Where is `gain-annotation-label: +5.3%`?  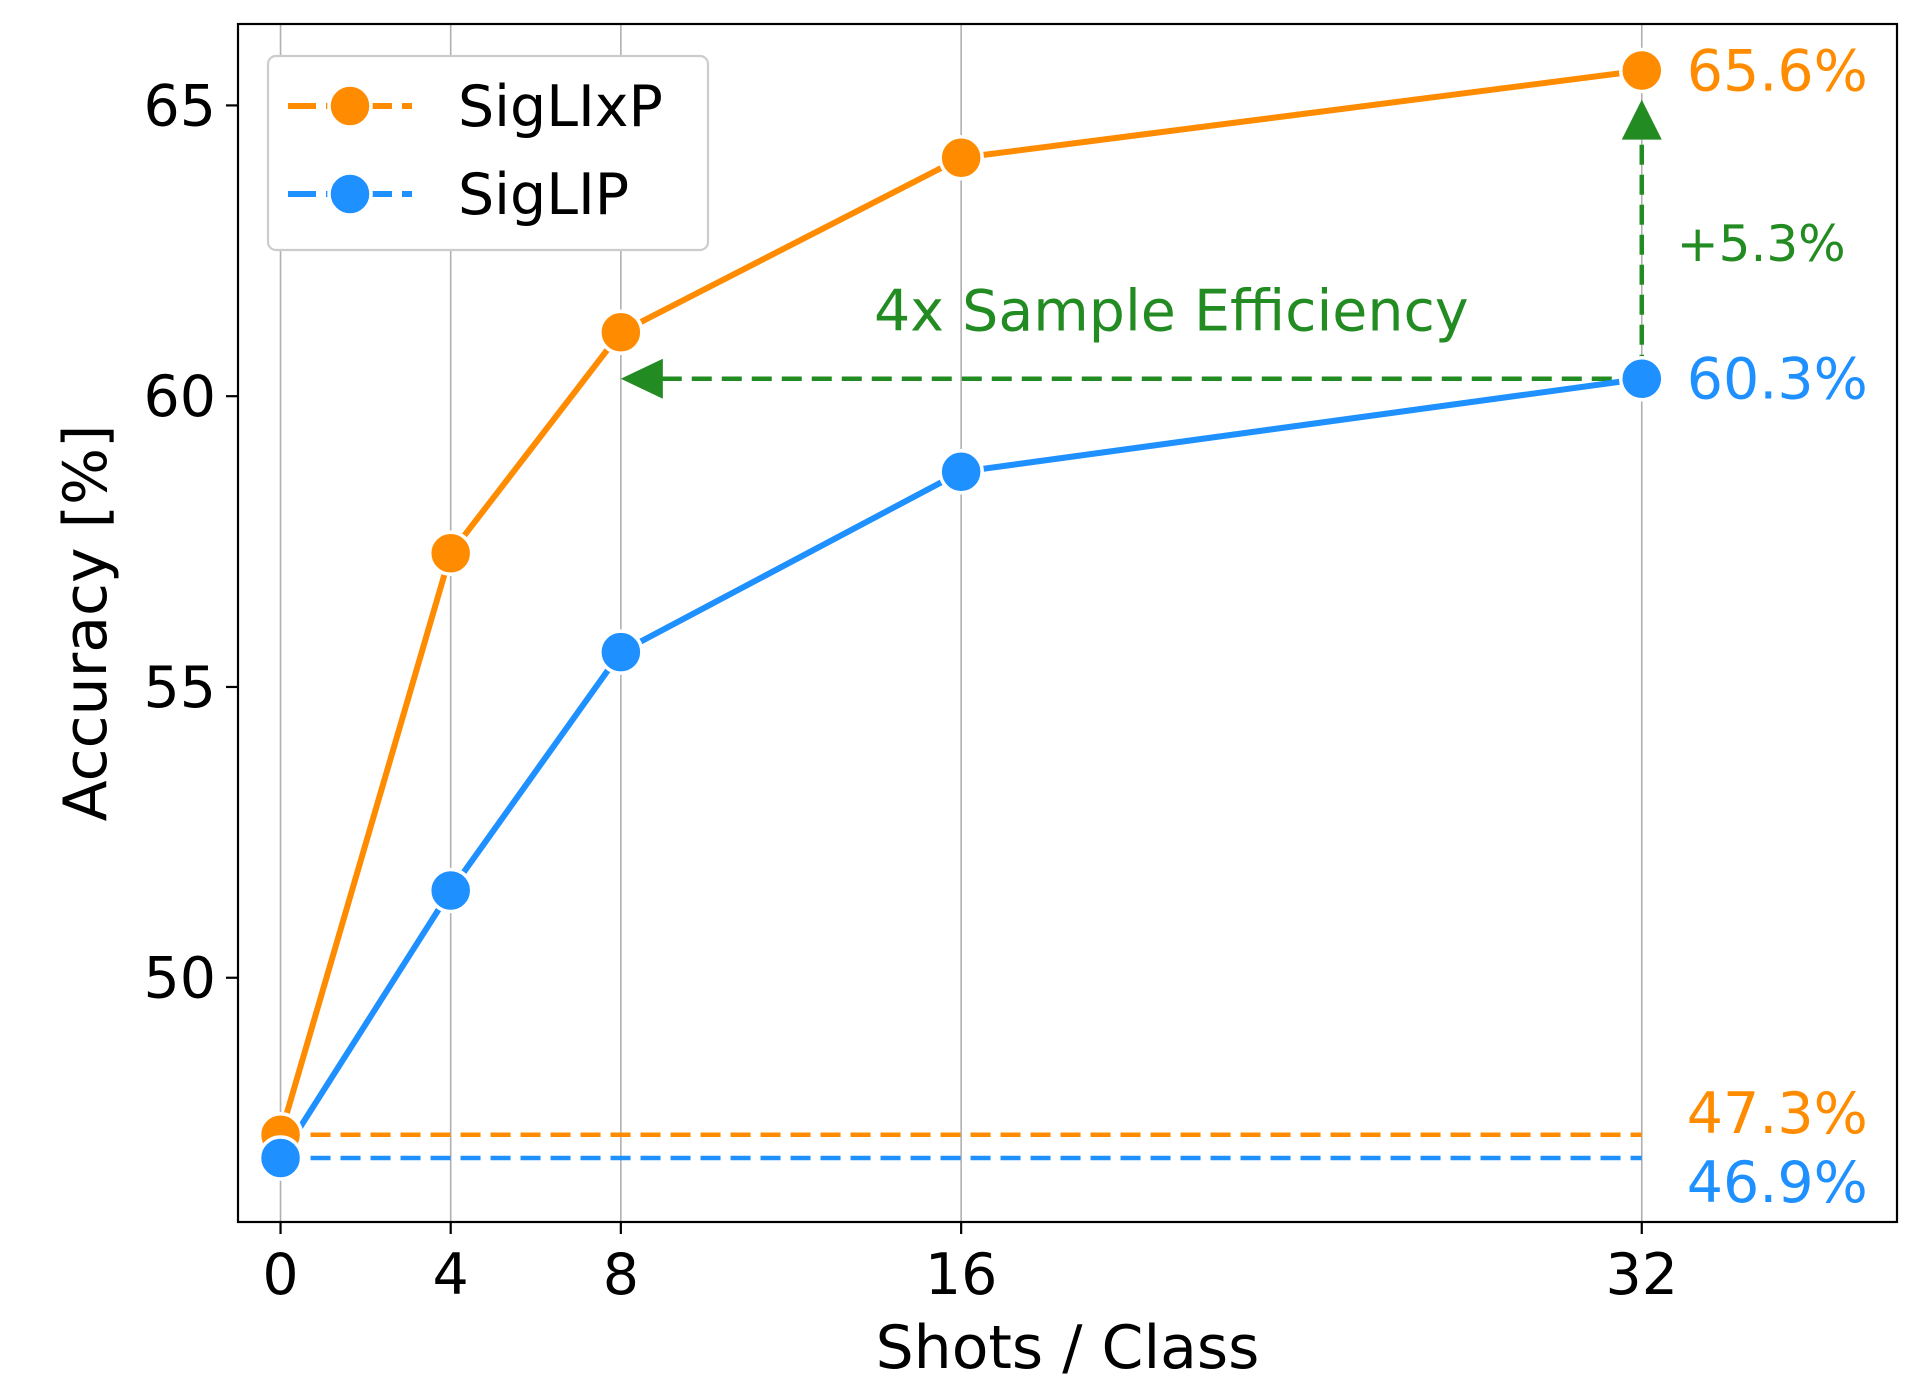
gain-annotation-label: +5.3% is located at coordinates (1761, 244).